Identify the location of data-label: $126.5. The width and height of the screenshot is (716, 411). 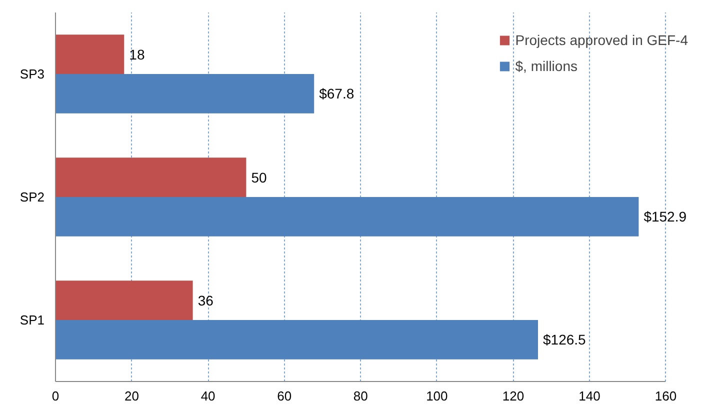
(564, 340).